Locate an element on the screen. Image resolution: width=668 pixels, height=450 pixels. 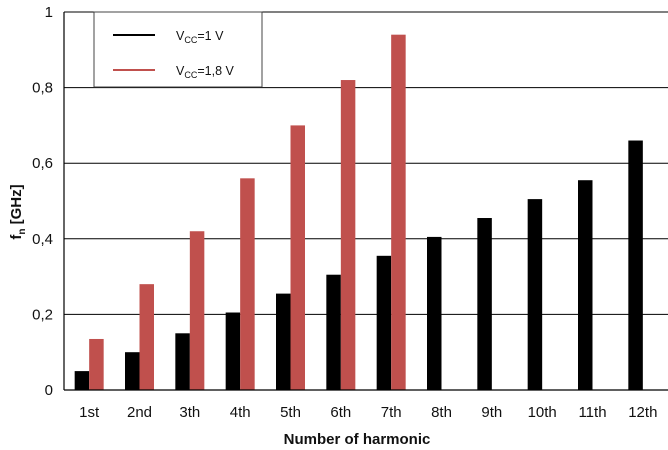
y-axis-title-subscript: n is located at coordinates (22, 232).